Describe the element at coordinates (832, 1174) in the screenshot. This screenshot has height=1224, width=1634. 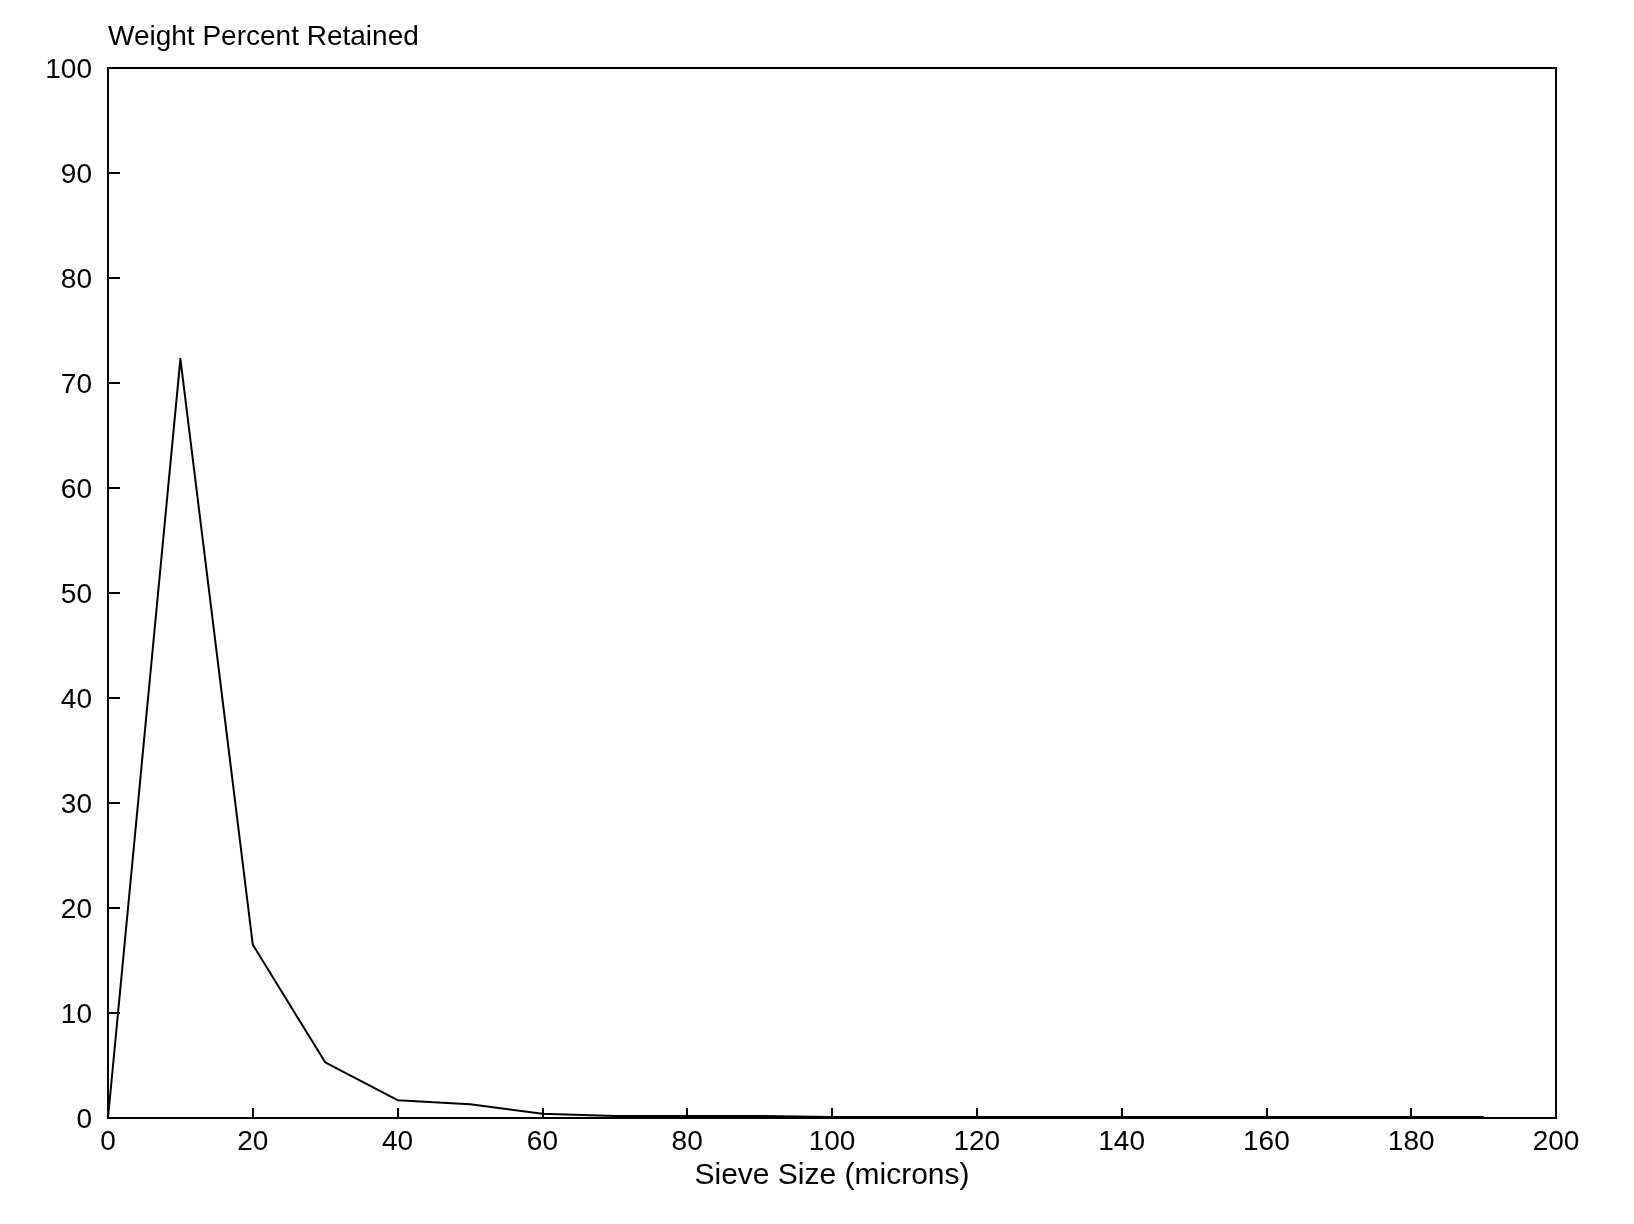
I see `x-axis-title: Sieve Size (microns)` at that location.